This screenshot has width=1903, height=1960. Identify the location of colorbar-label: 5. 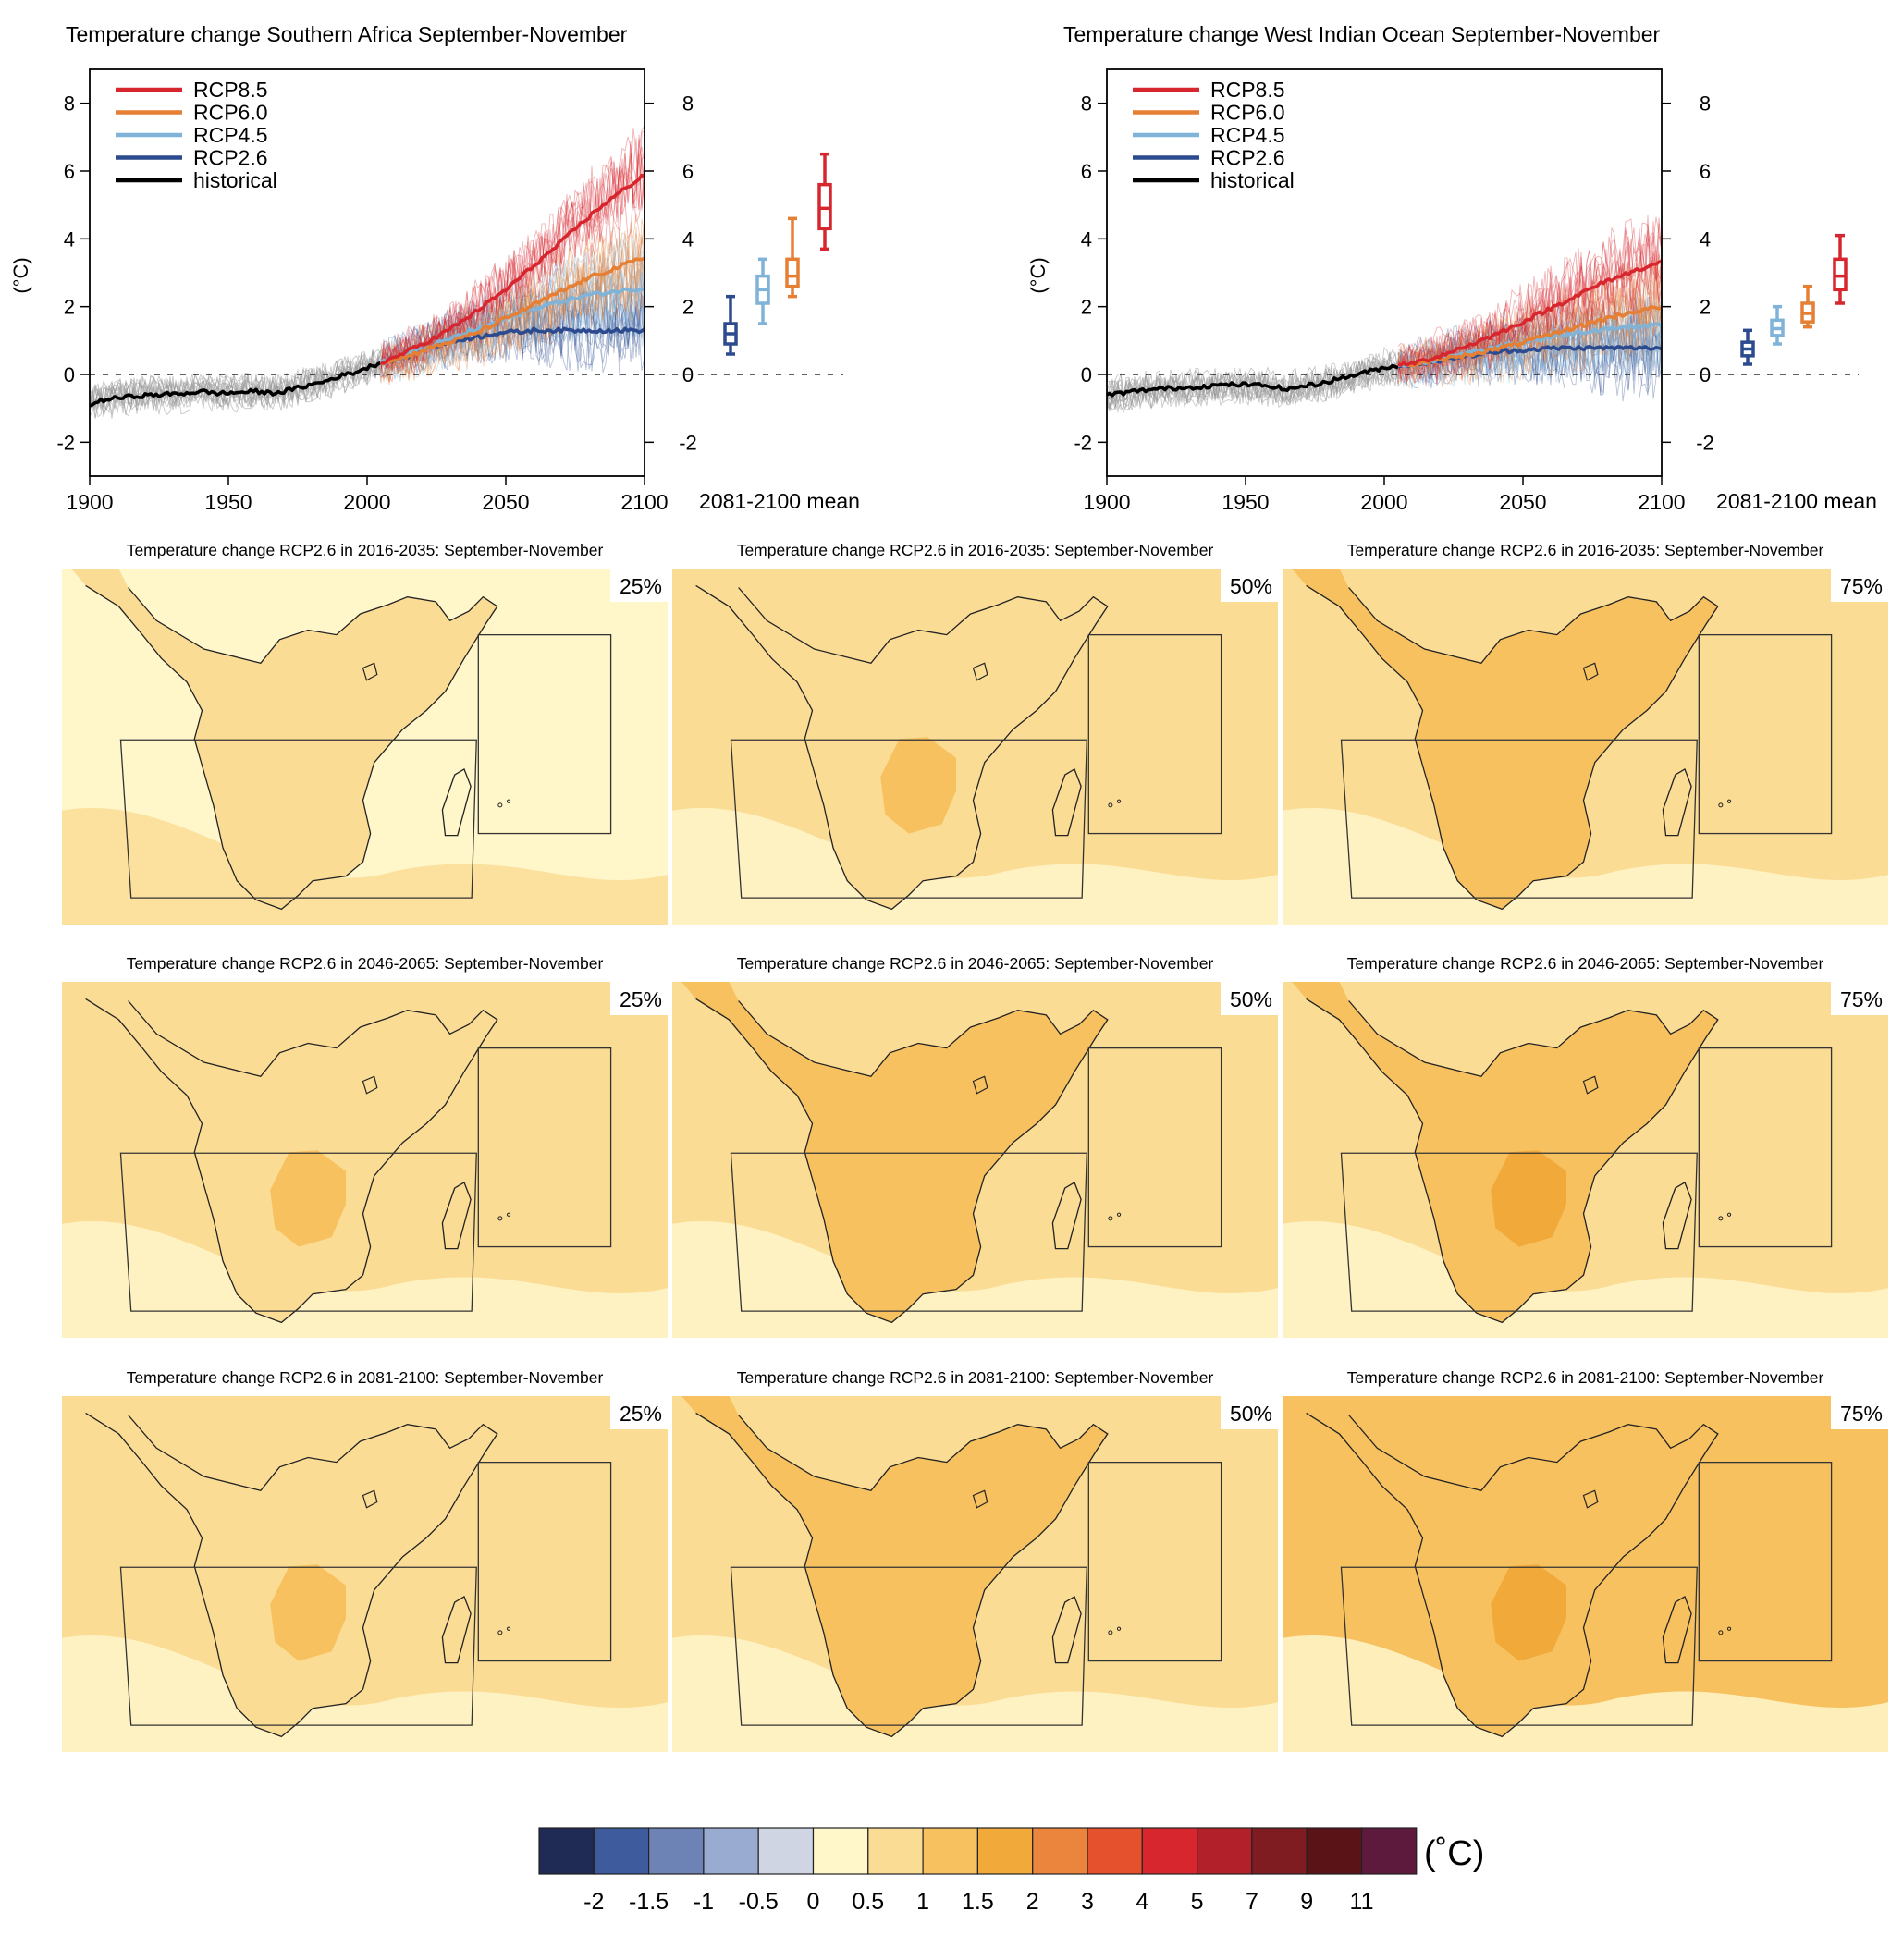
(1197, 1902).